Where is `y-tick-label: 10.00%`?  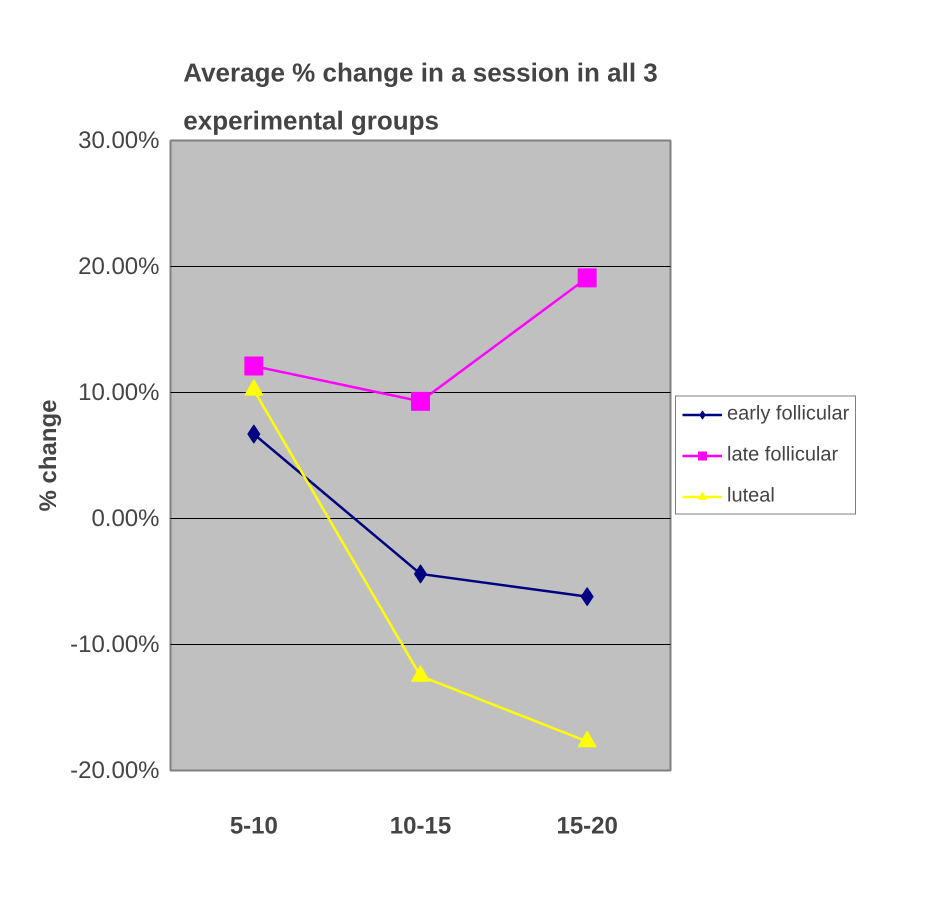 y-tick-label: 10.00% is located at coordinates (119, 392).